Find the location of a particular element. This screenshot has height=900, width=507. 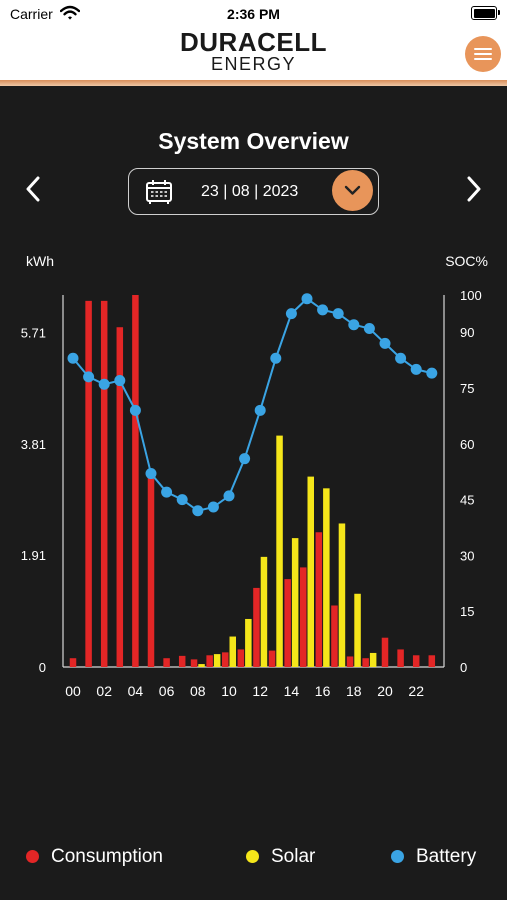

carrier-label: Carrier is located at coordinates (31, 14).